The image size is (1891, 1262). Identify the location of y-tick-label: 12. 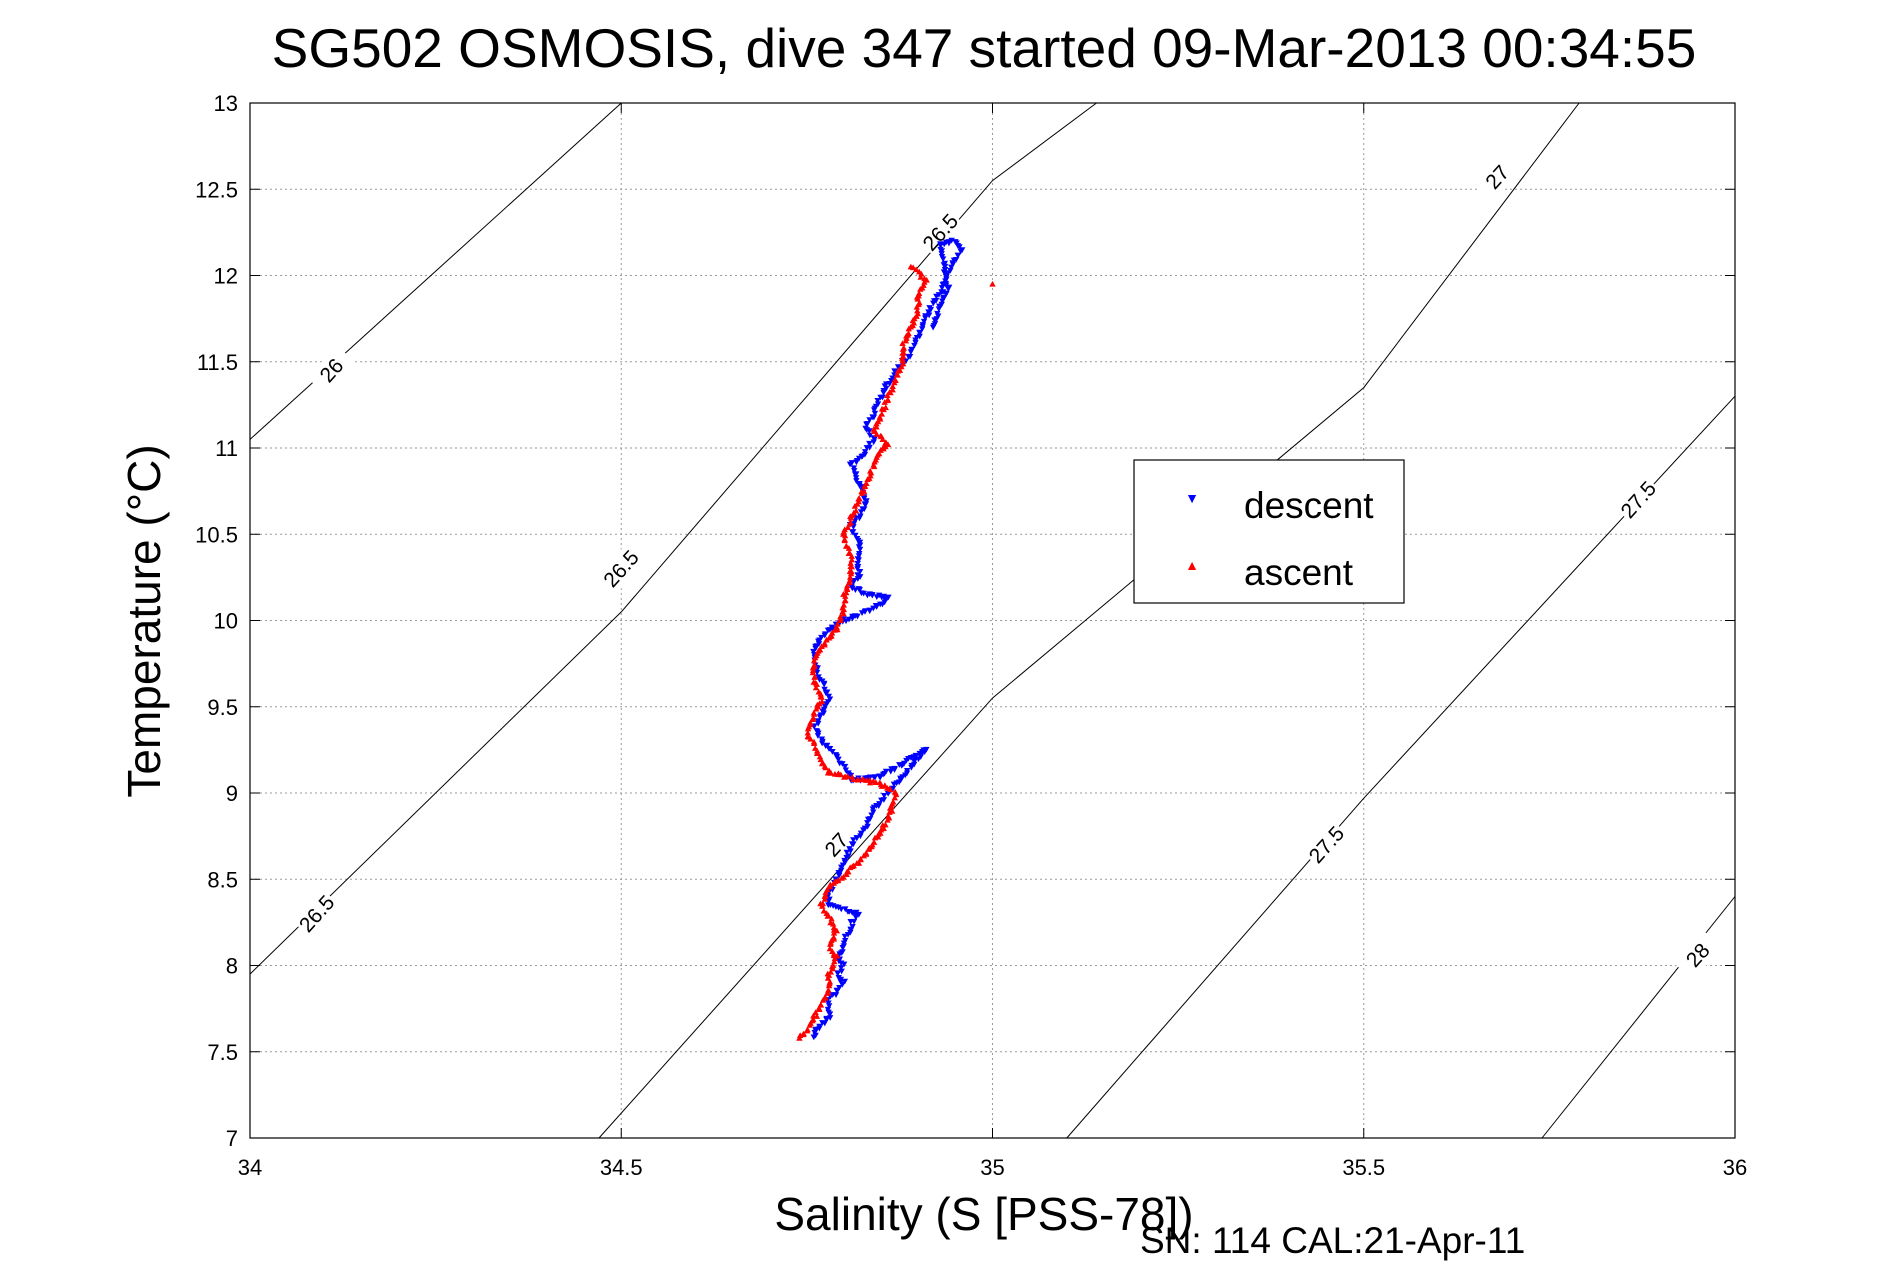
(226, 276).